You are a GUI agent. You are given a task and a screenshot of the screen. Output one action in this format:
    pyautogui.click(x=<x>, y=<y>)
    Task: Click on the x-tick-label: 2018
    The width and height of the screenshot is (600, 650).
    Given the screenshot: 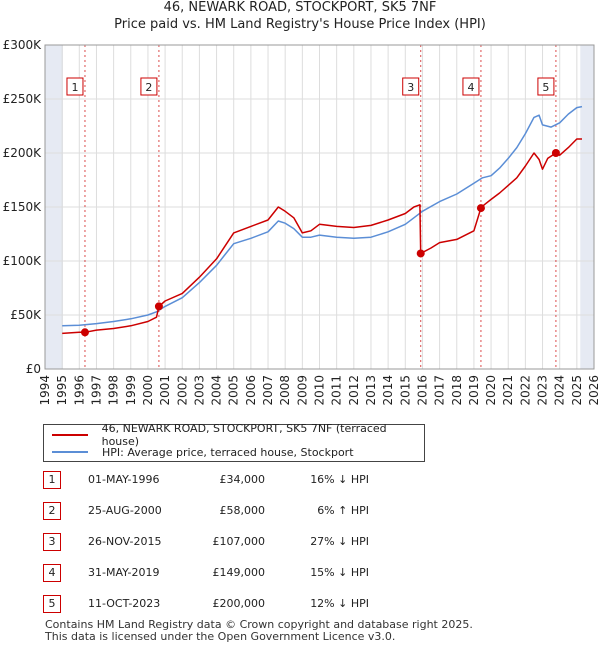 What is the action you would take?
    pyautogui.click(x=457, y=390)
    